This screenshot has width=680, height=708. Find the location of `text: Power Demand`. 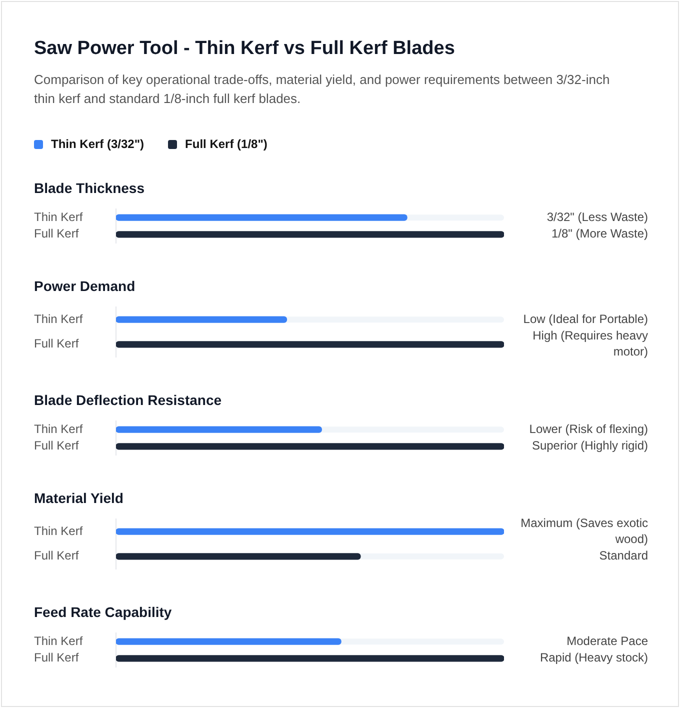

text: Power Demand is located at coordinates (85, 286).